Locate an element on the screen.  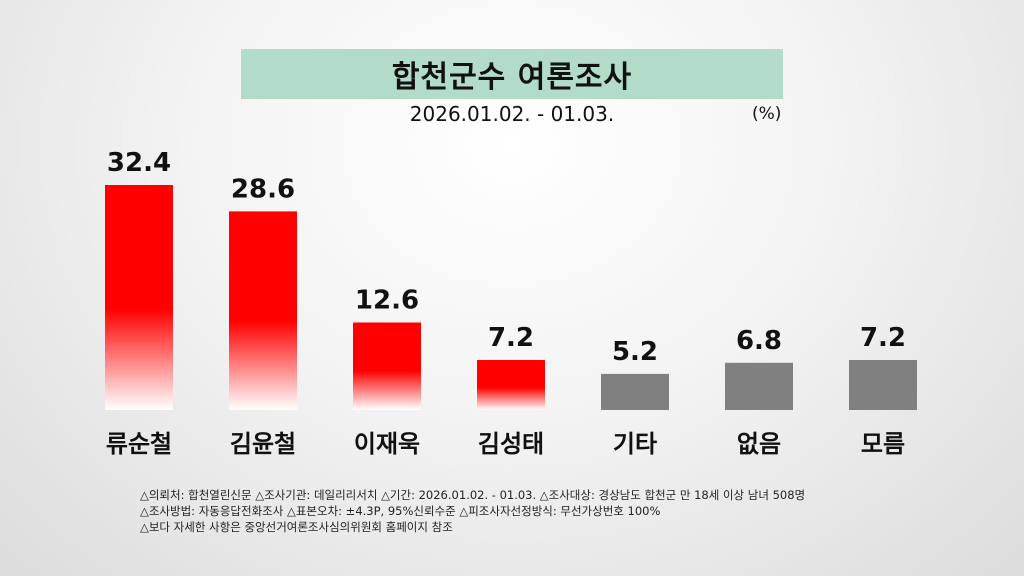
category-label-4: 김성태 is located at coordinates (511, 444).